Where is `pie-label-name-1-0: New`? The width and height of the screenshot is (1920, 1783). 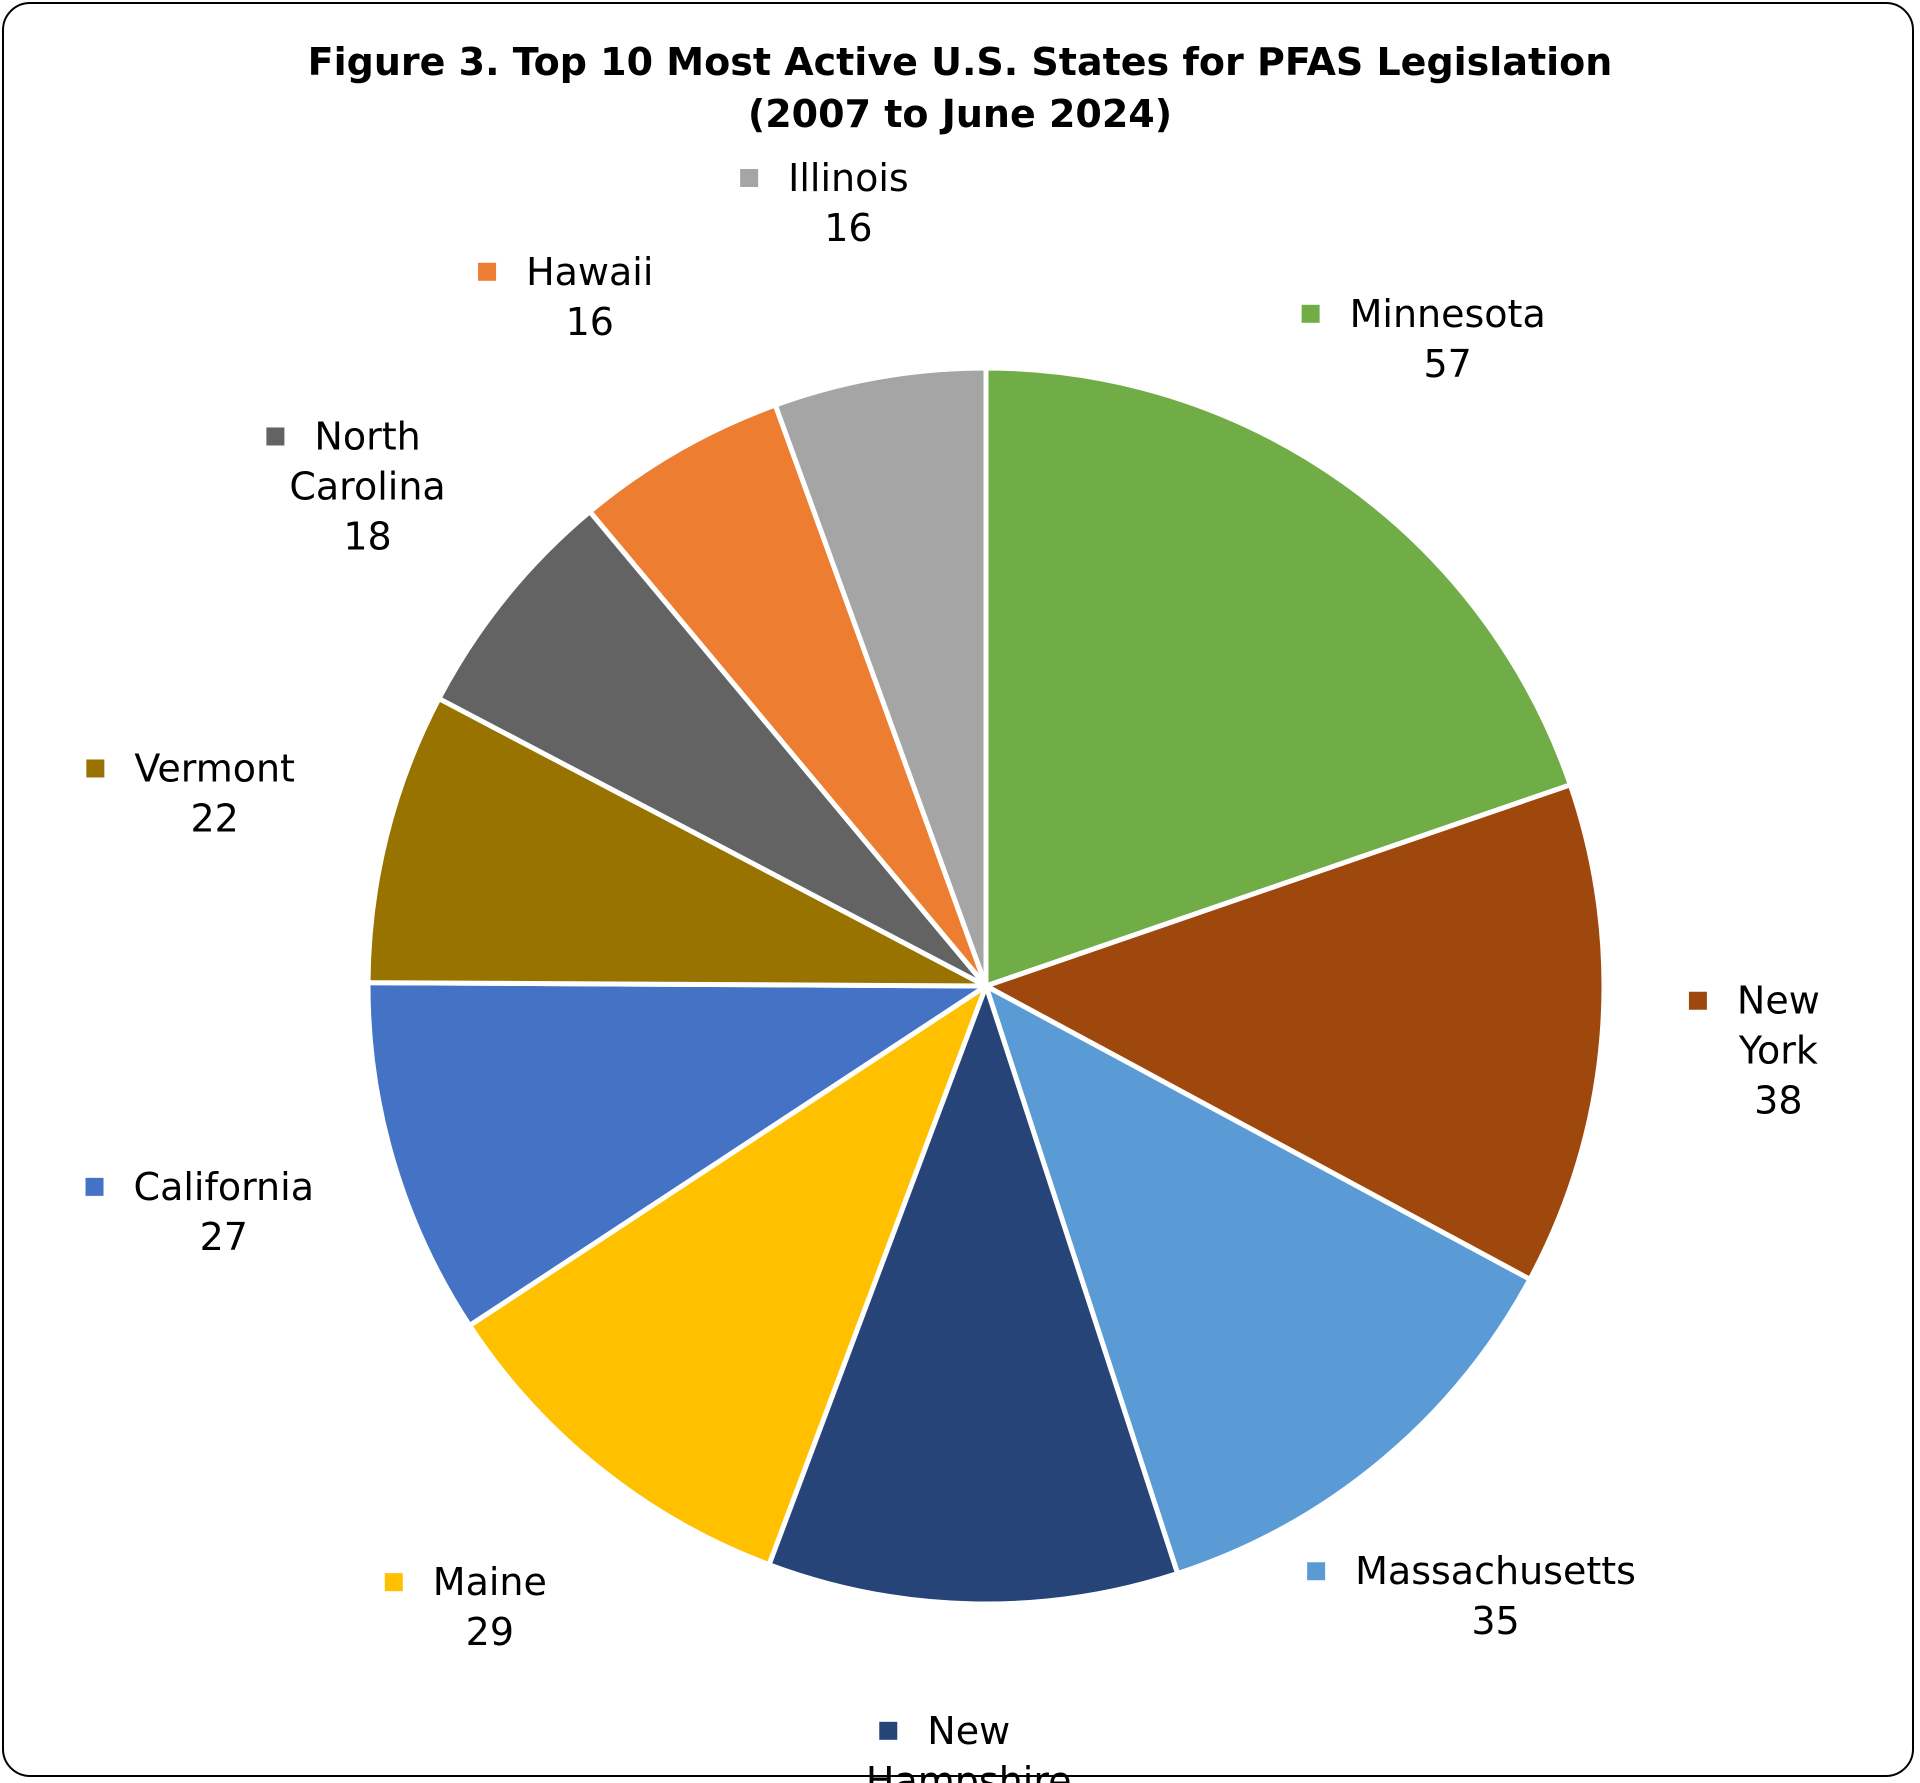 pie-label-name-1-0: New is located at coordinates (1778, 1001).